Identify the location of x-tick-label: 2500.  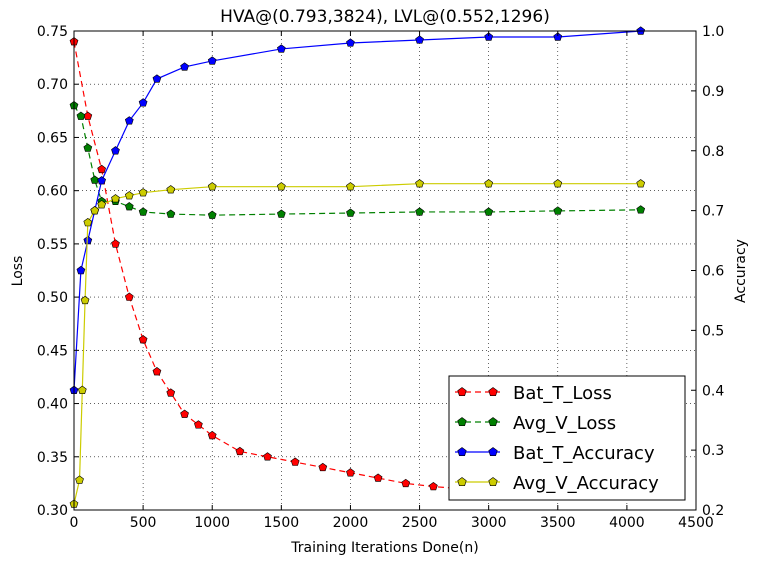
(420, 523).